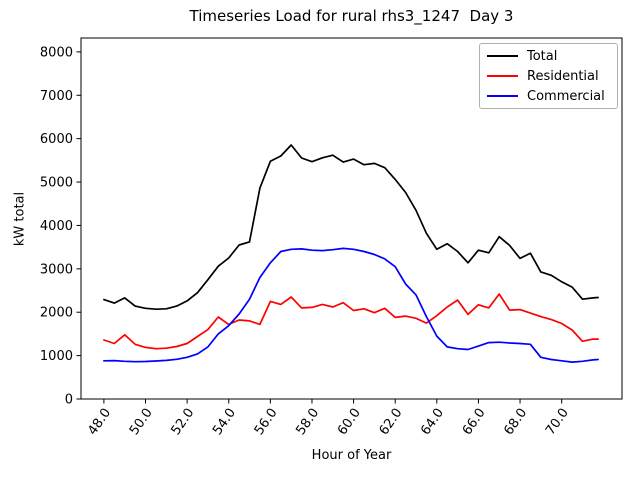 This screenshot has width=640, height=480. I want to click on y-tick-label: 6000, so click(56, 139).